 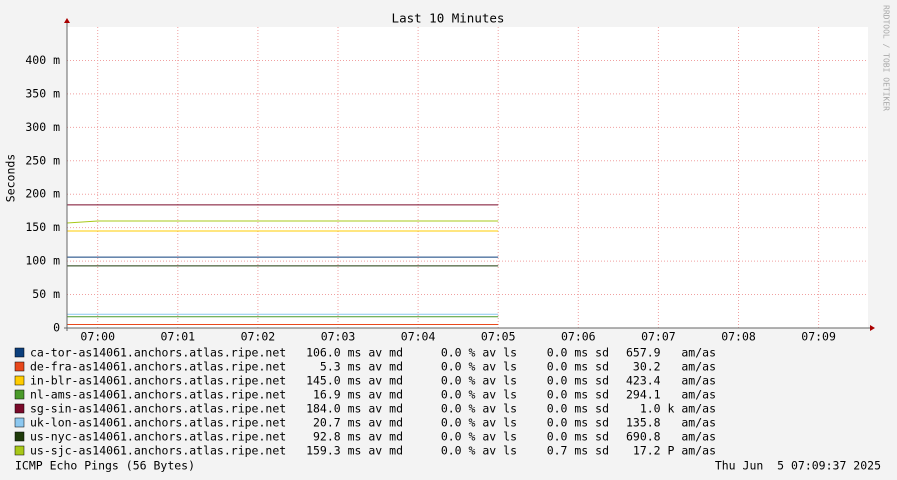 What do you see at coordinates (578, 337) in the screenshot?
I see `x-tick-label: 07:06` at bounding box center [578, 337].